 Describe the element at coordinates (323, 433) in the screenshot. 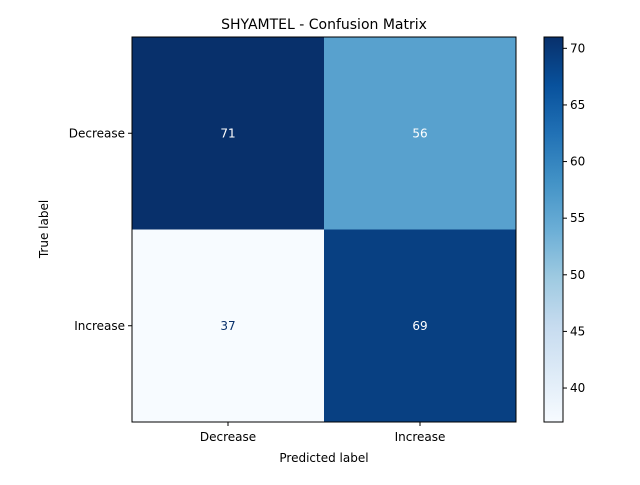

I see `x-axis-ticks: Decrease Increase` at that location.